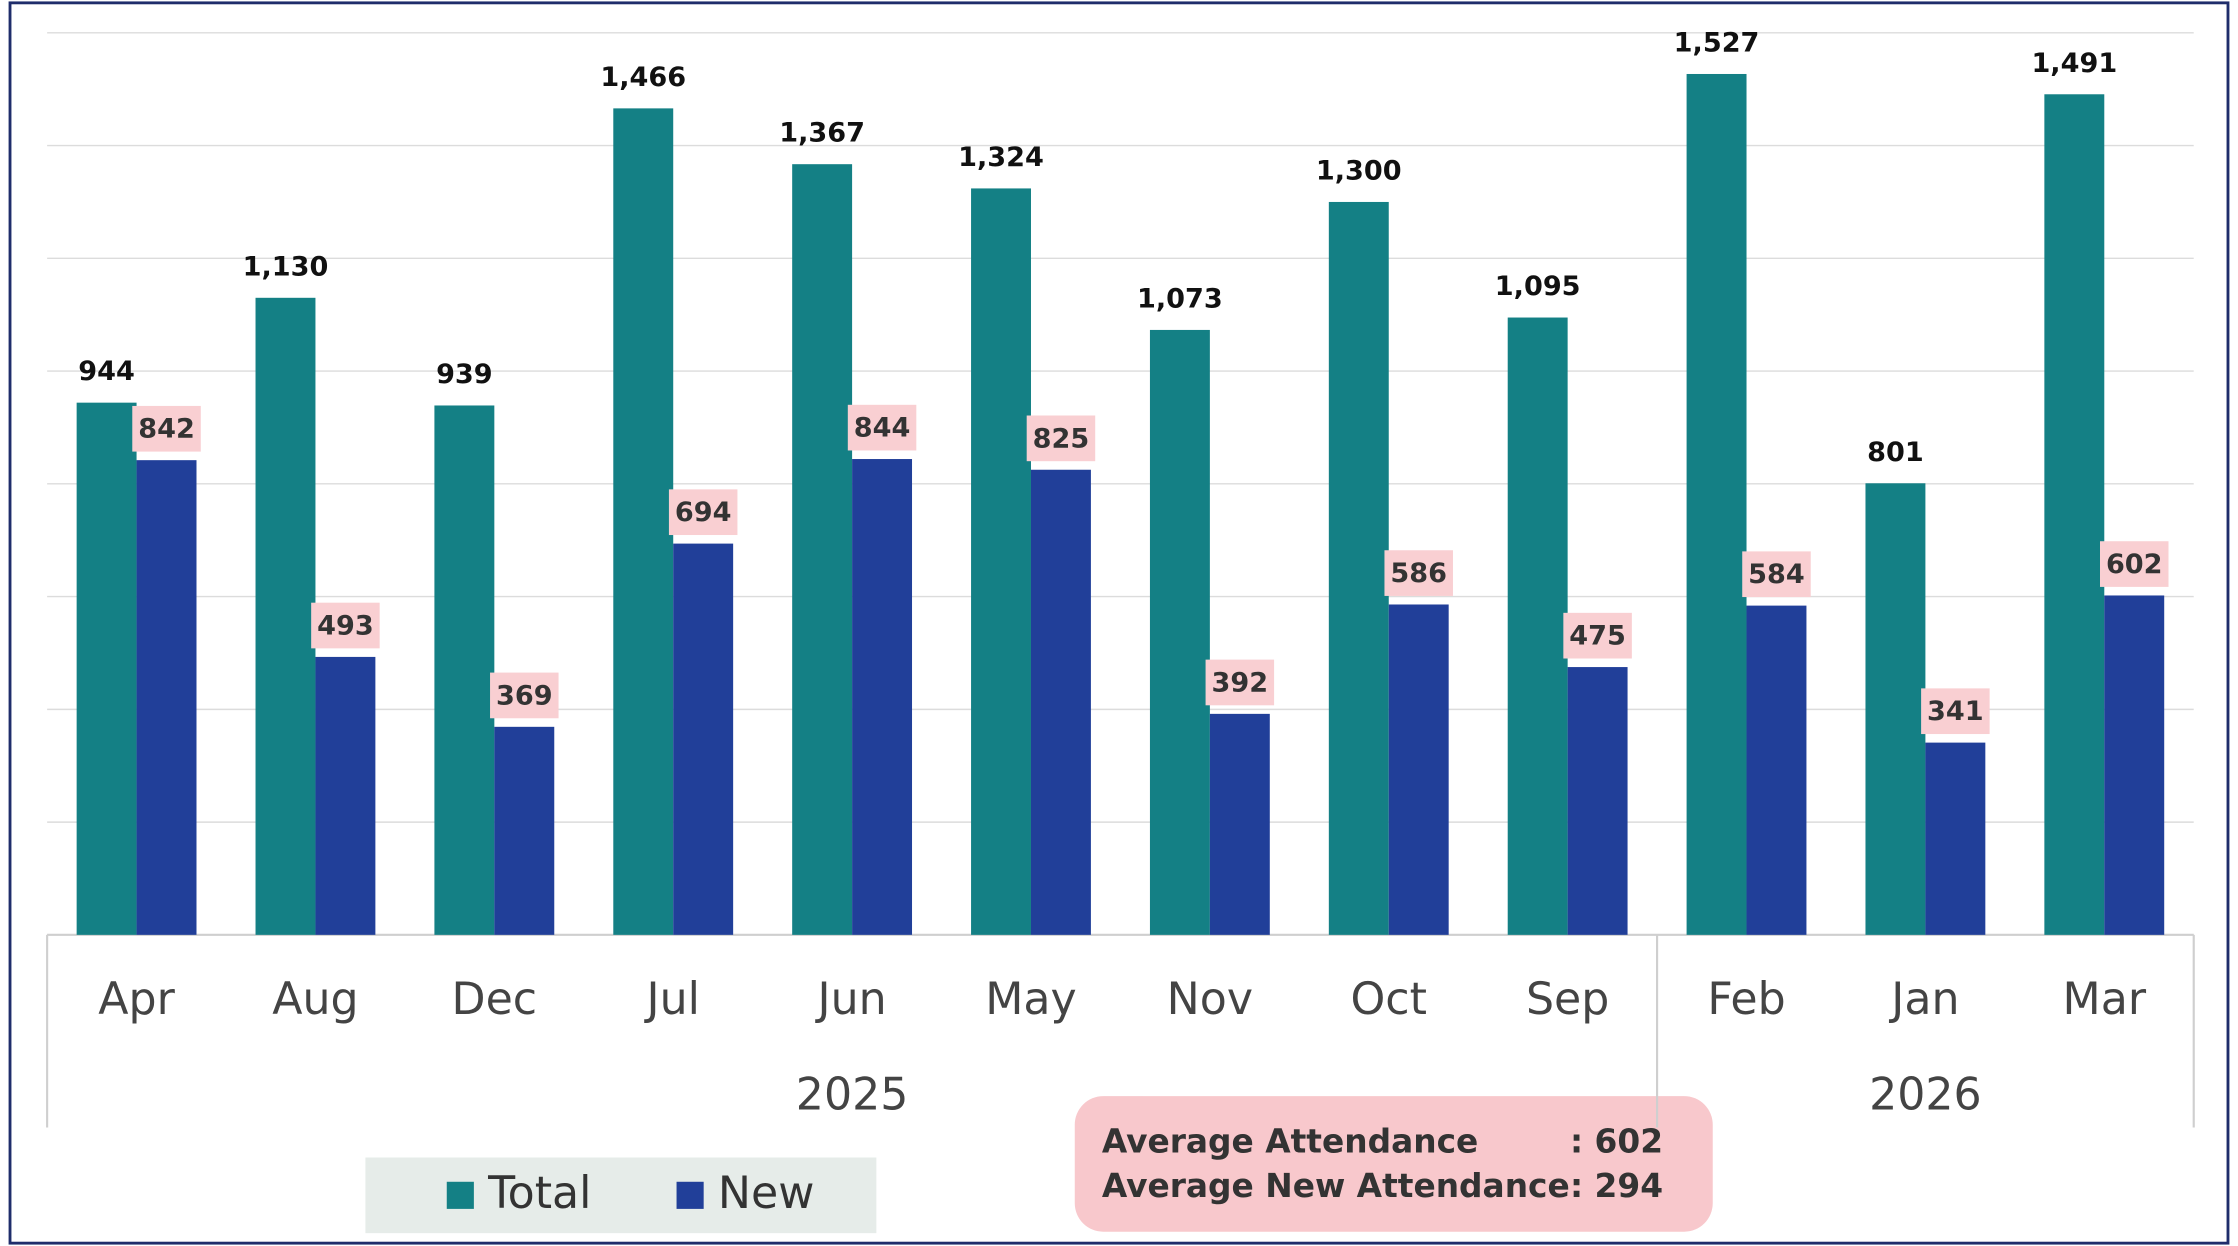  I want to click on stat-label: Average Attendance, so click(1290, 1142).